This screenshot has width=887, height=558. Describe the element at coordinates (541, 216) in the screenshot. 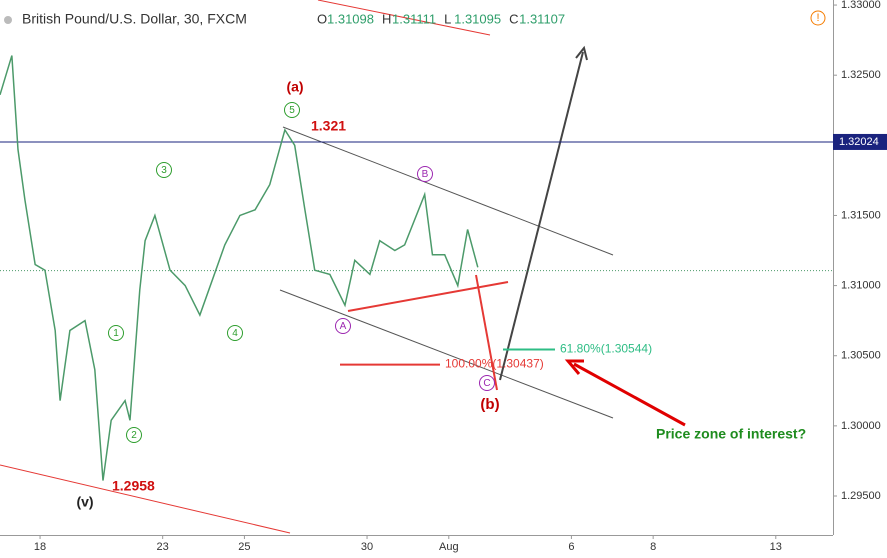

I see `projection-arrow` at that location.